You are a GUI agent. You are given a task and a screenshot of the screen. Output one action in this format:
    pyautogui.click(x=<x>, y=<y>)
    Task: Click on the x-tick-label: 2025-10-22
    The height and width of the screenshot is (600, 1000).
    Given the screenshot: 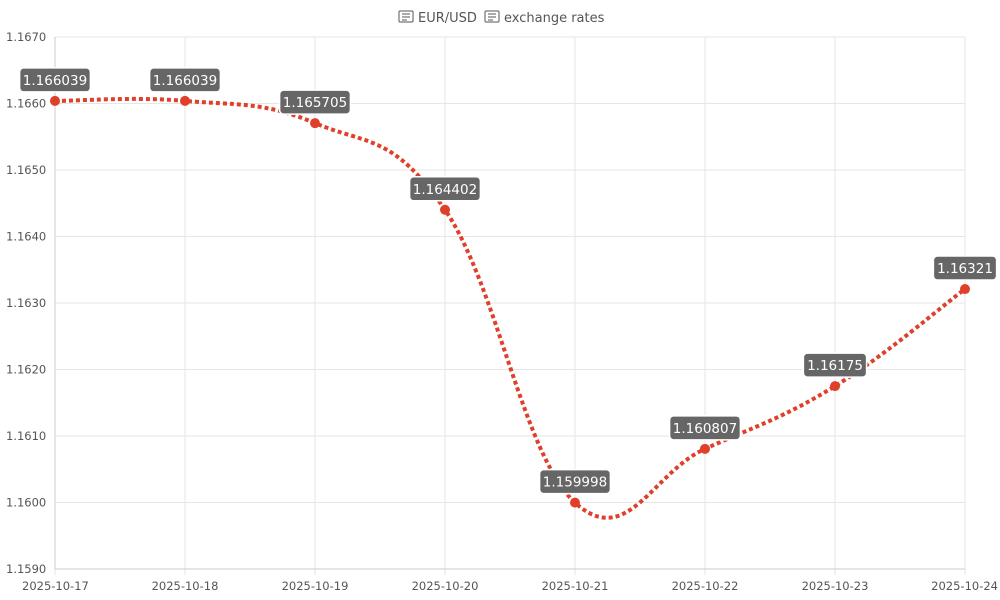 What is the action you would take?
    pyautogui.click(x=705, y=586)
    